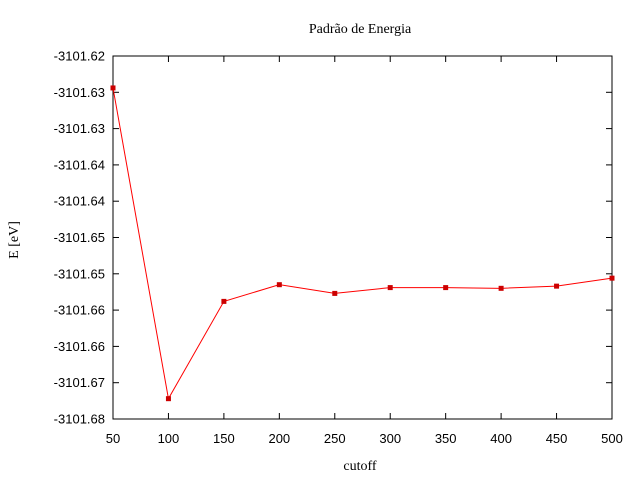 This screenshot has height=480, width=640. Describe the element at coordinates (14, 240) in the screenshot. I see `y-axis-label: E [eV]` at that location.